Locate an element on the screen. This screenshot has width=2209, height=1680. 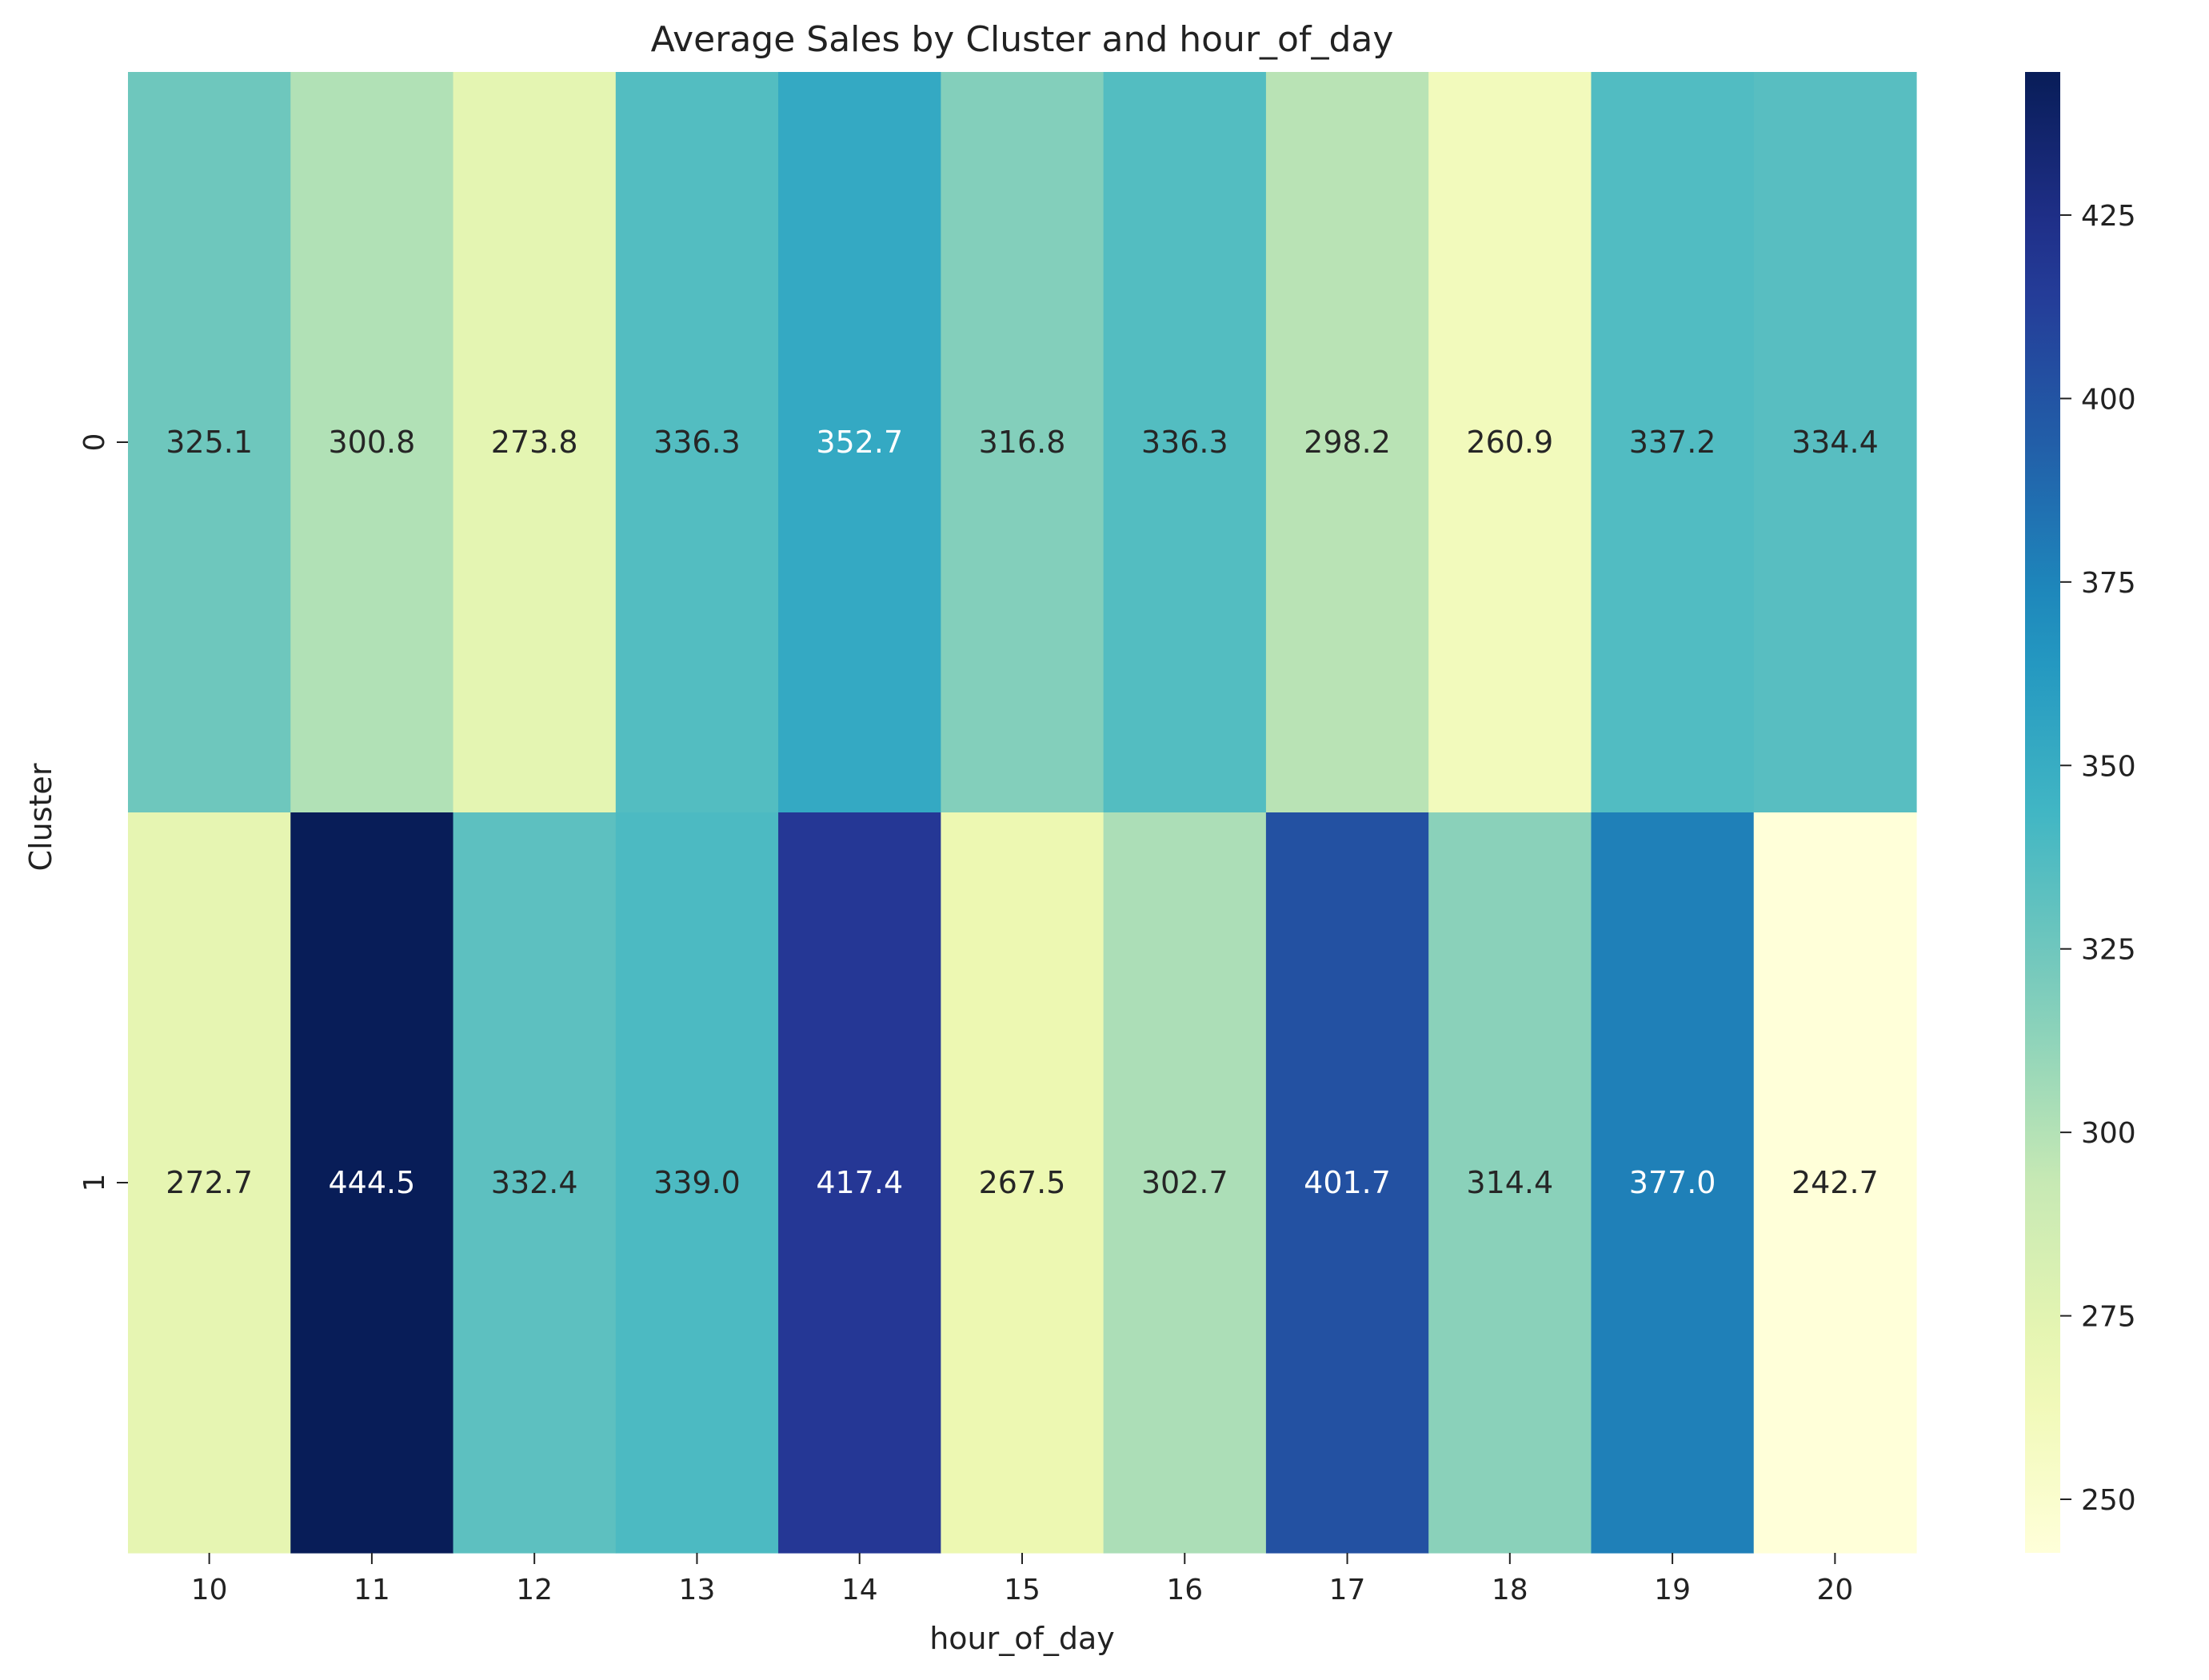
heatmap-cell-r1-c10 is located at coordinates (210, 1183).